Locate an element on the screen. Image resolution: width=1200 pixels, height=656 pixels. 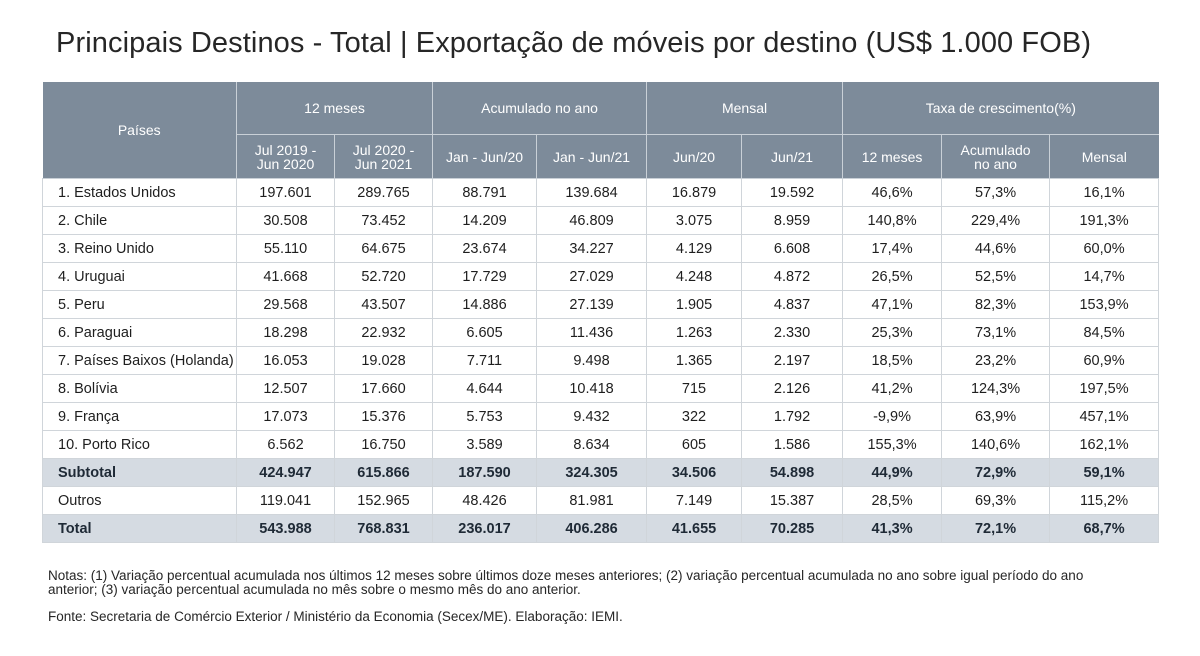
table-cell: -9,9% is located at coordinates (892, 416).